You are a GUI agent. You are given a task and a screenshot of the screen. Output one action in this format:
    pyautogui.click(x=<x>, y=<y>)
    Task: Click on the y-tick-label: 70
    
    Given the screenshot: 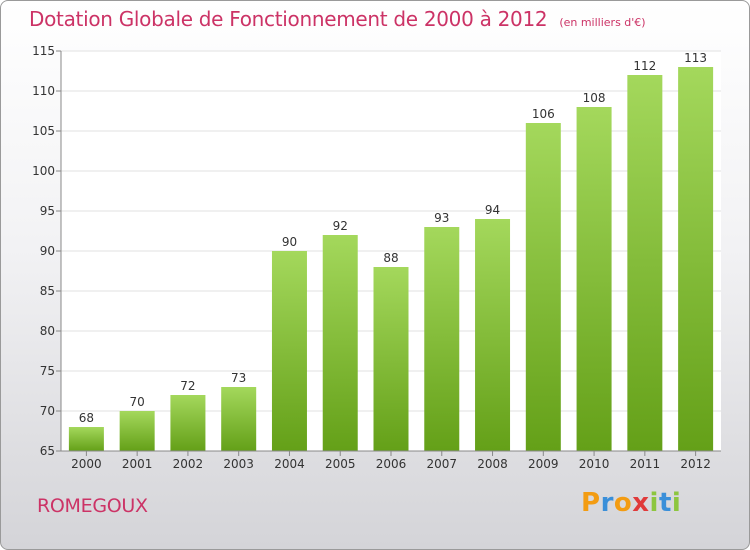 What is the action you would take?
    pyautogui.click(x=47, y=411)
    